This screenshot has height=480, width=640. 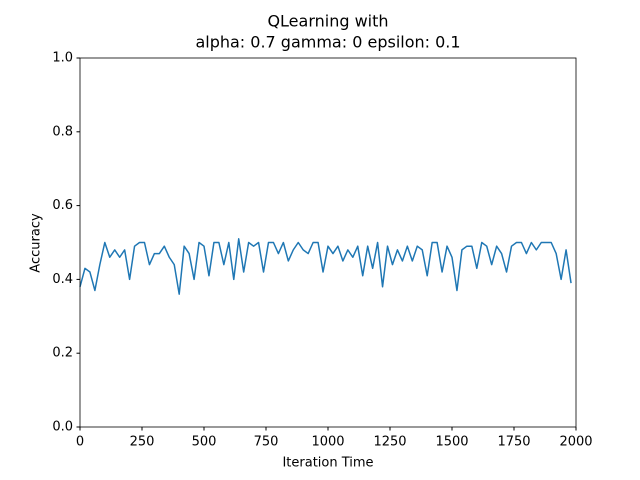 I want to click on x-tick-label: 500, so click(x=204, y=442).